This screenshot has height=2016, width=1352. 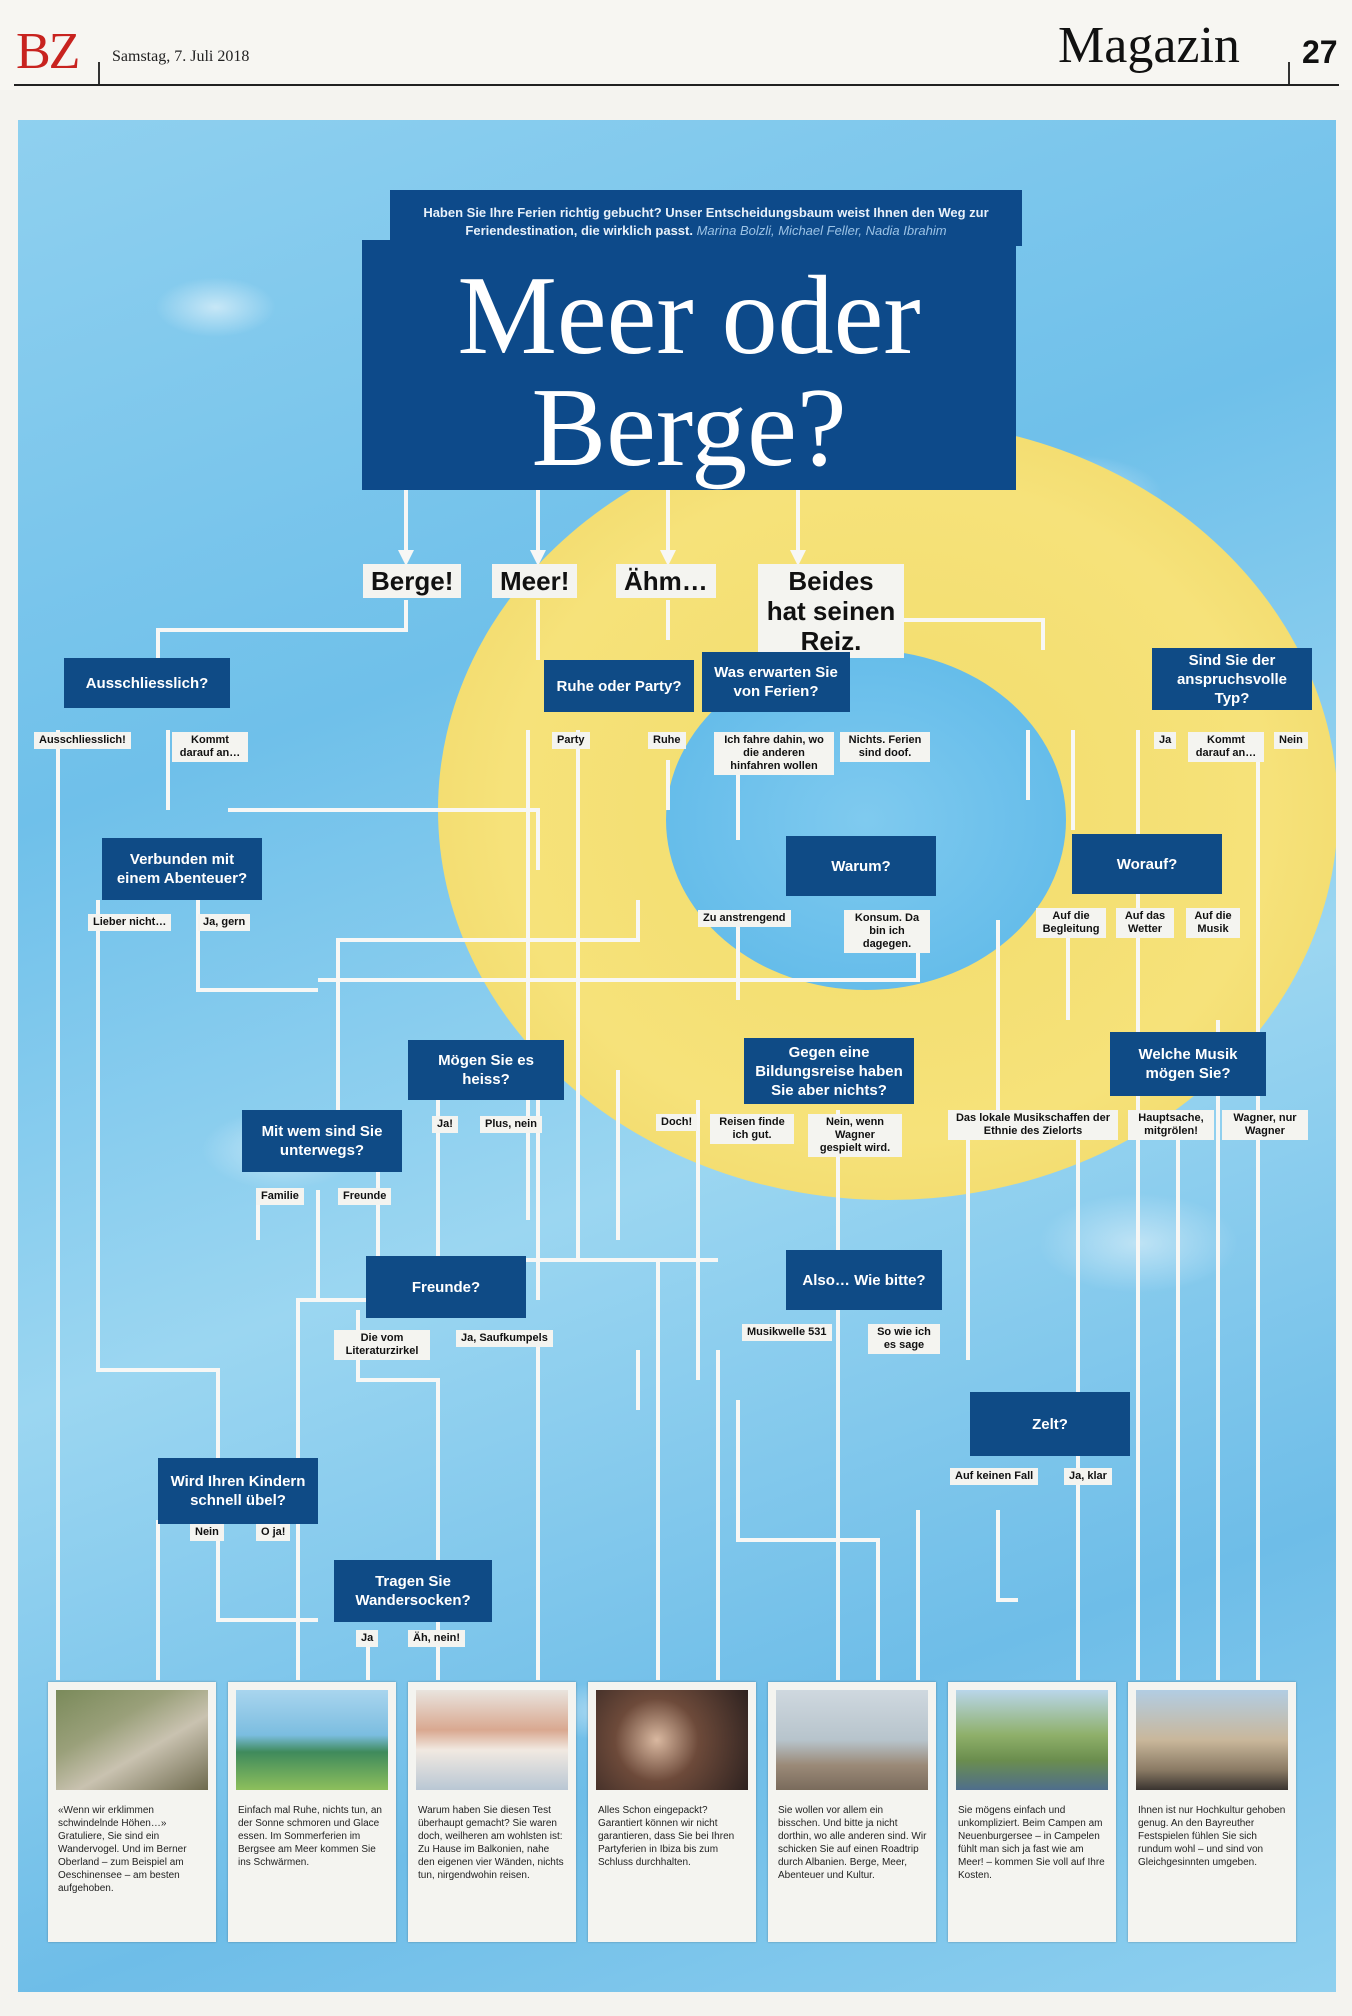 I want to click on coast-road-photo, so click(x=852, y=1740).